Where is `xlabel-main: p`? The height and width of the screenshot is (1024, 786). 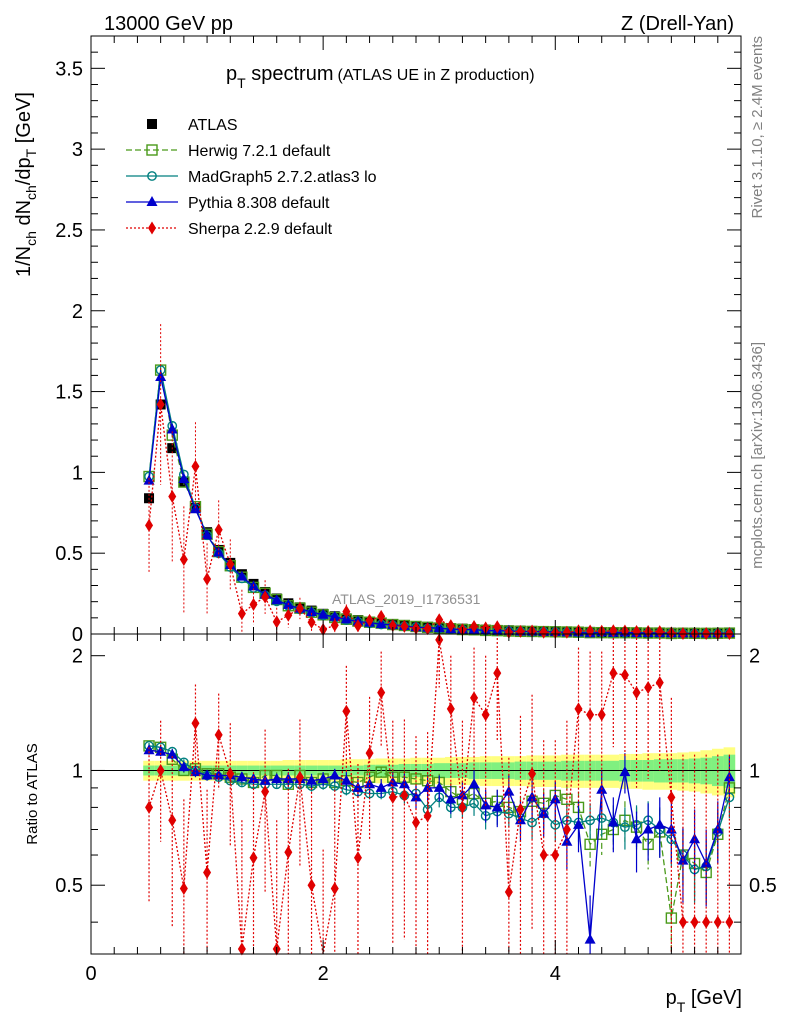
xlabel-main: p is located at coordinates (671, 998).